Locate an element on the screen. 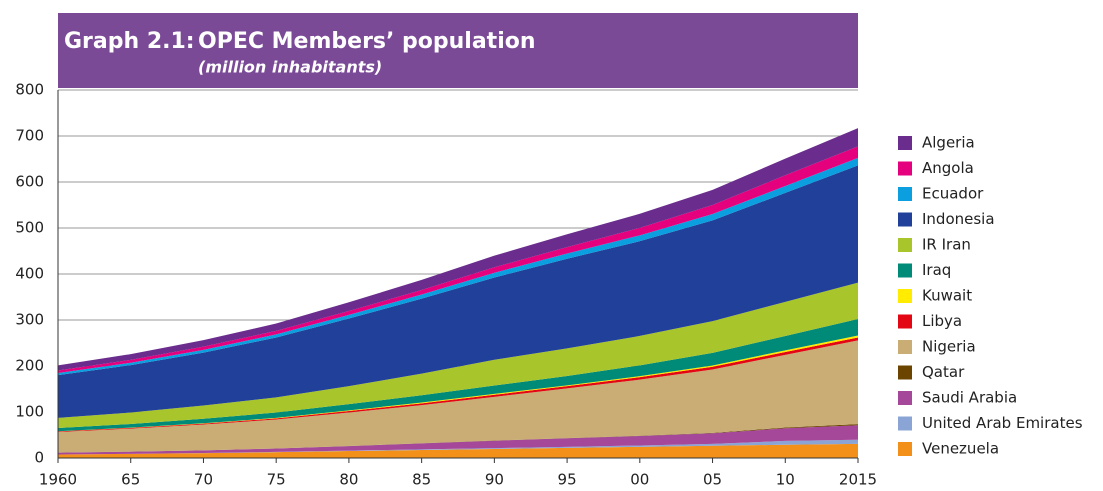 The image size is (1103, 491). y-tick-label: 300 is located at coordinates (29, 320).